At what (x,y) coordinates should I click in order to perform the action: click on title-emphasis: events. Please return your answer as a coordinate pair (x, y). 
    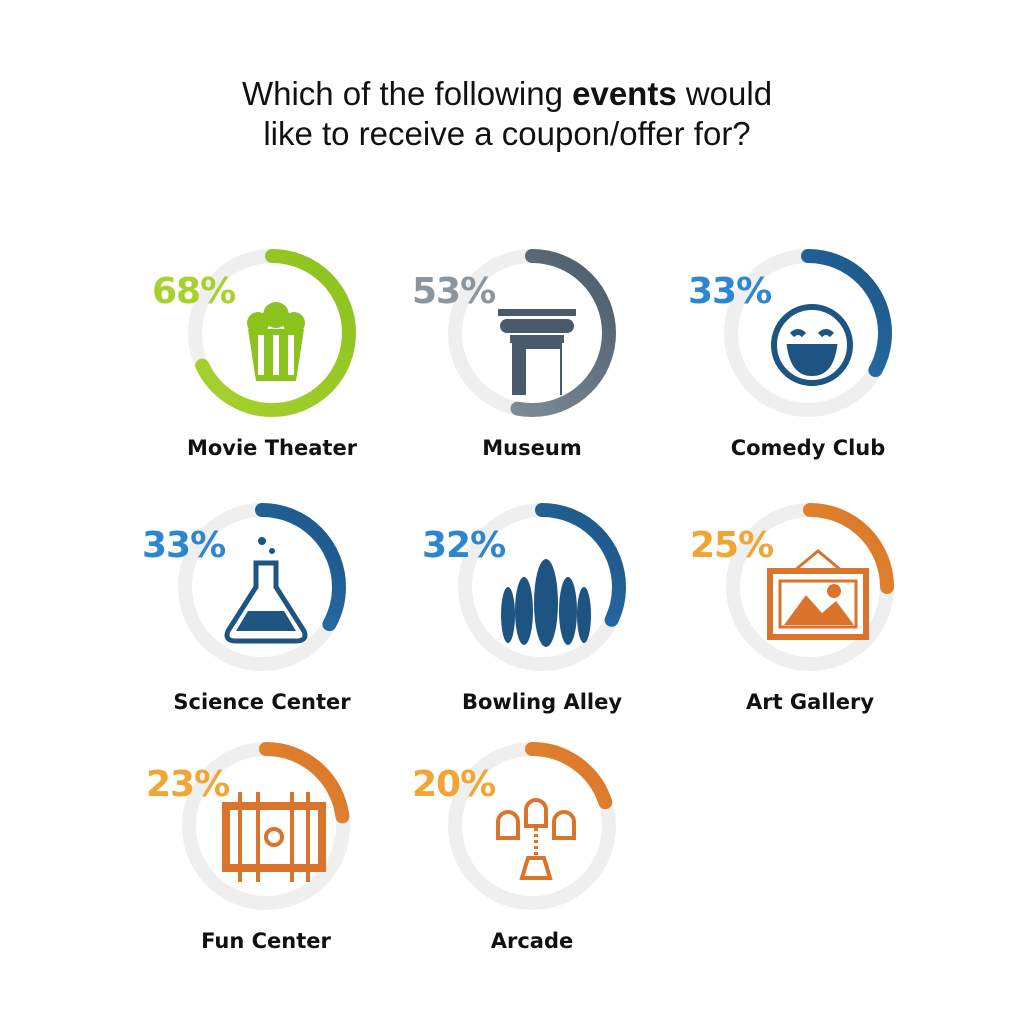
    Looking at the image, I should click on (624, 93).